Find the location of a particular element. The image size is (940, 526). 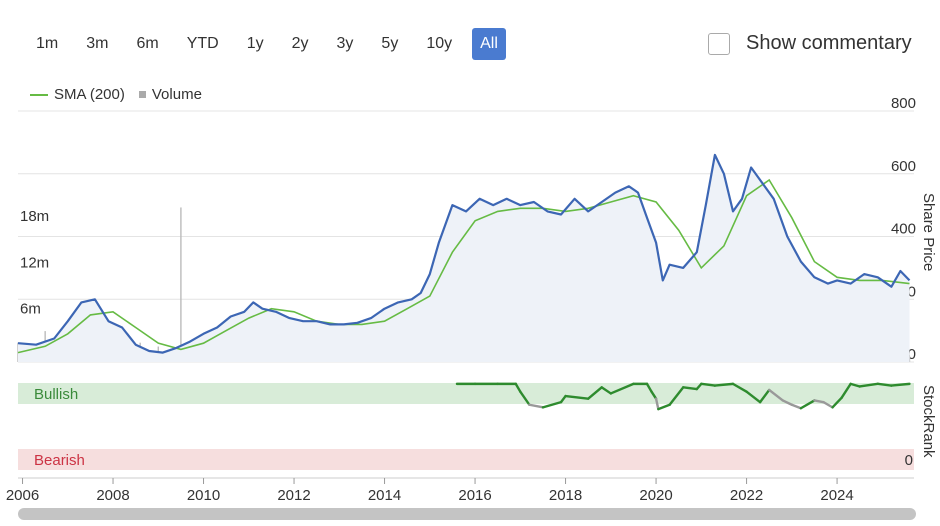

range-button-10y: 10y is located at coordinates (439, 44).